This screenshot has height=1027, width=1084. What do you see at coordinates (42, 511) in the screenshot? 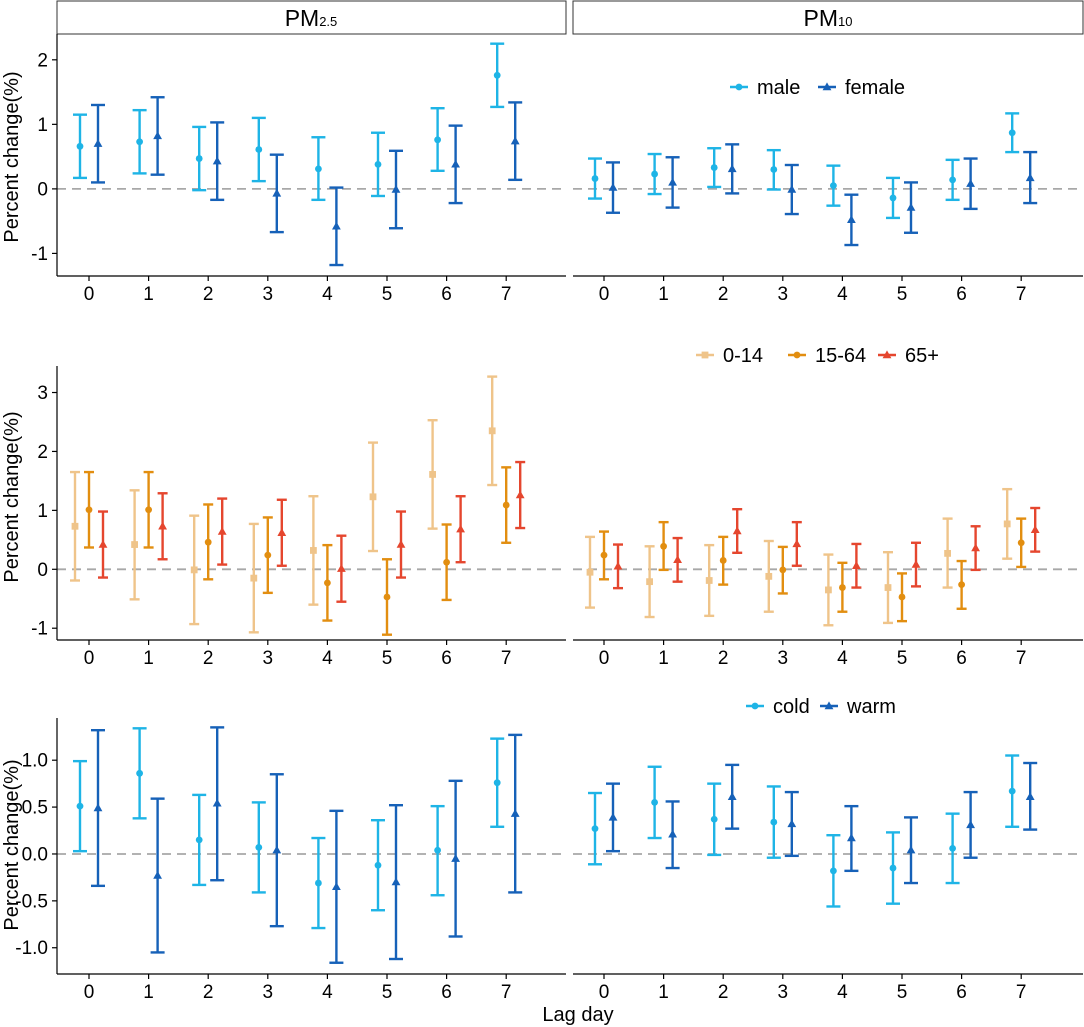
I see `y-tick-label: 1` at bounding box center [42, 511].